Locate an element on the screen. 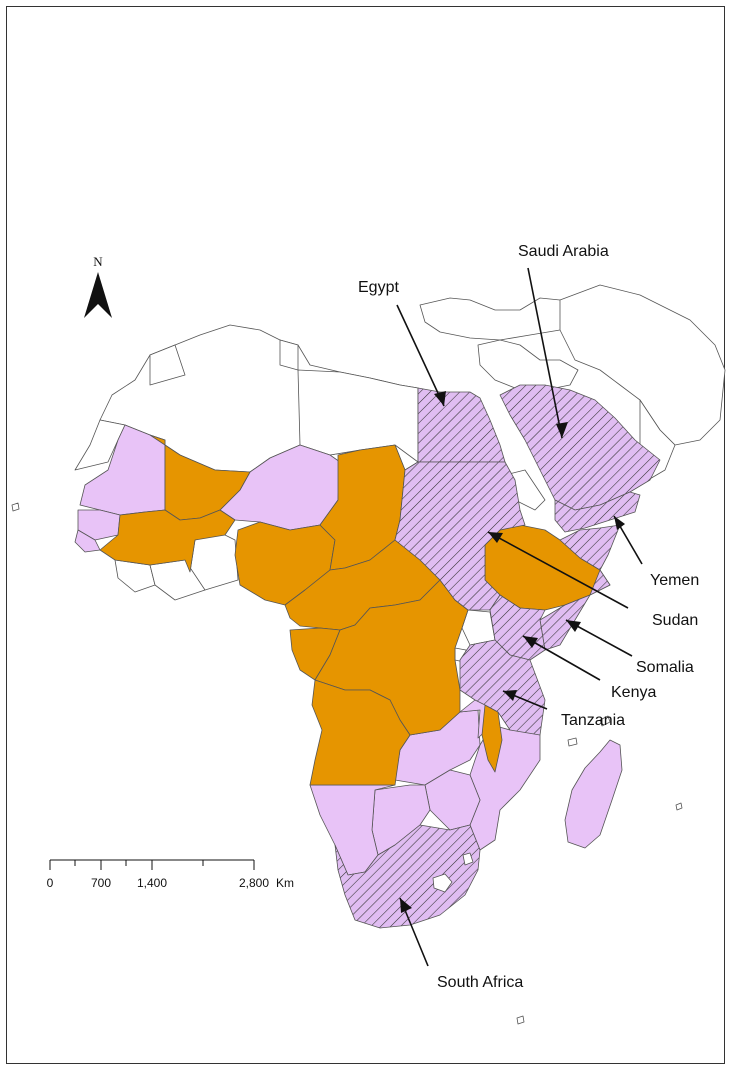 The image size is (733, 1072). label-sudan: Sudan is located at coordinates (675, 620).